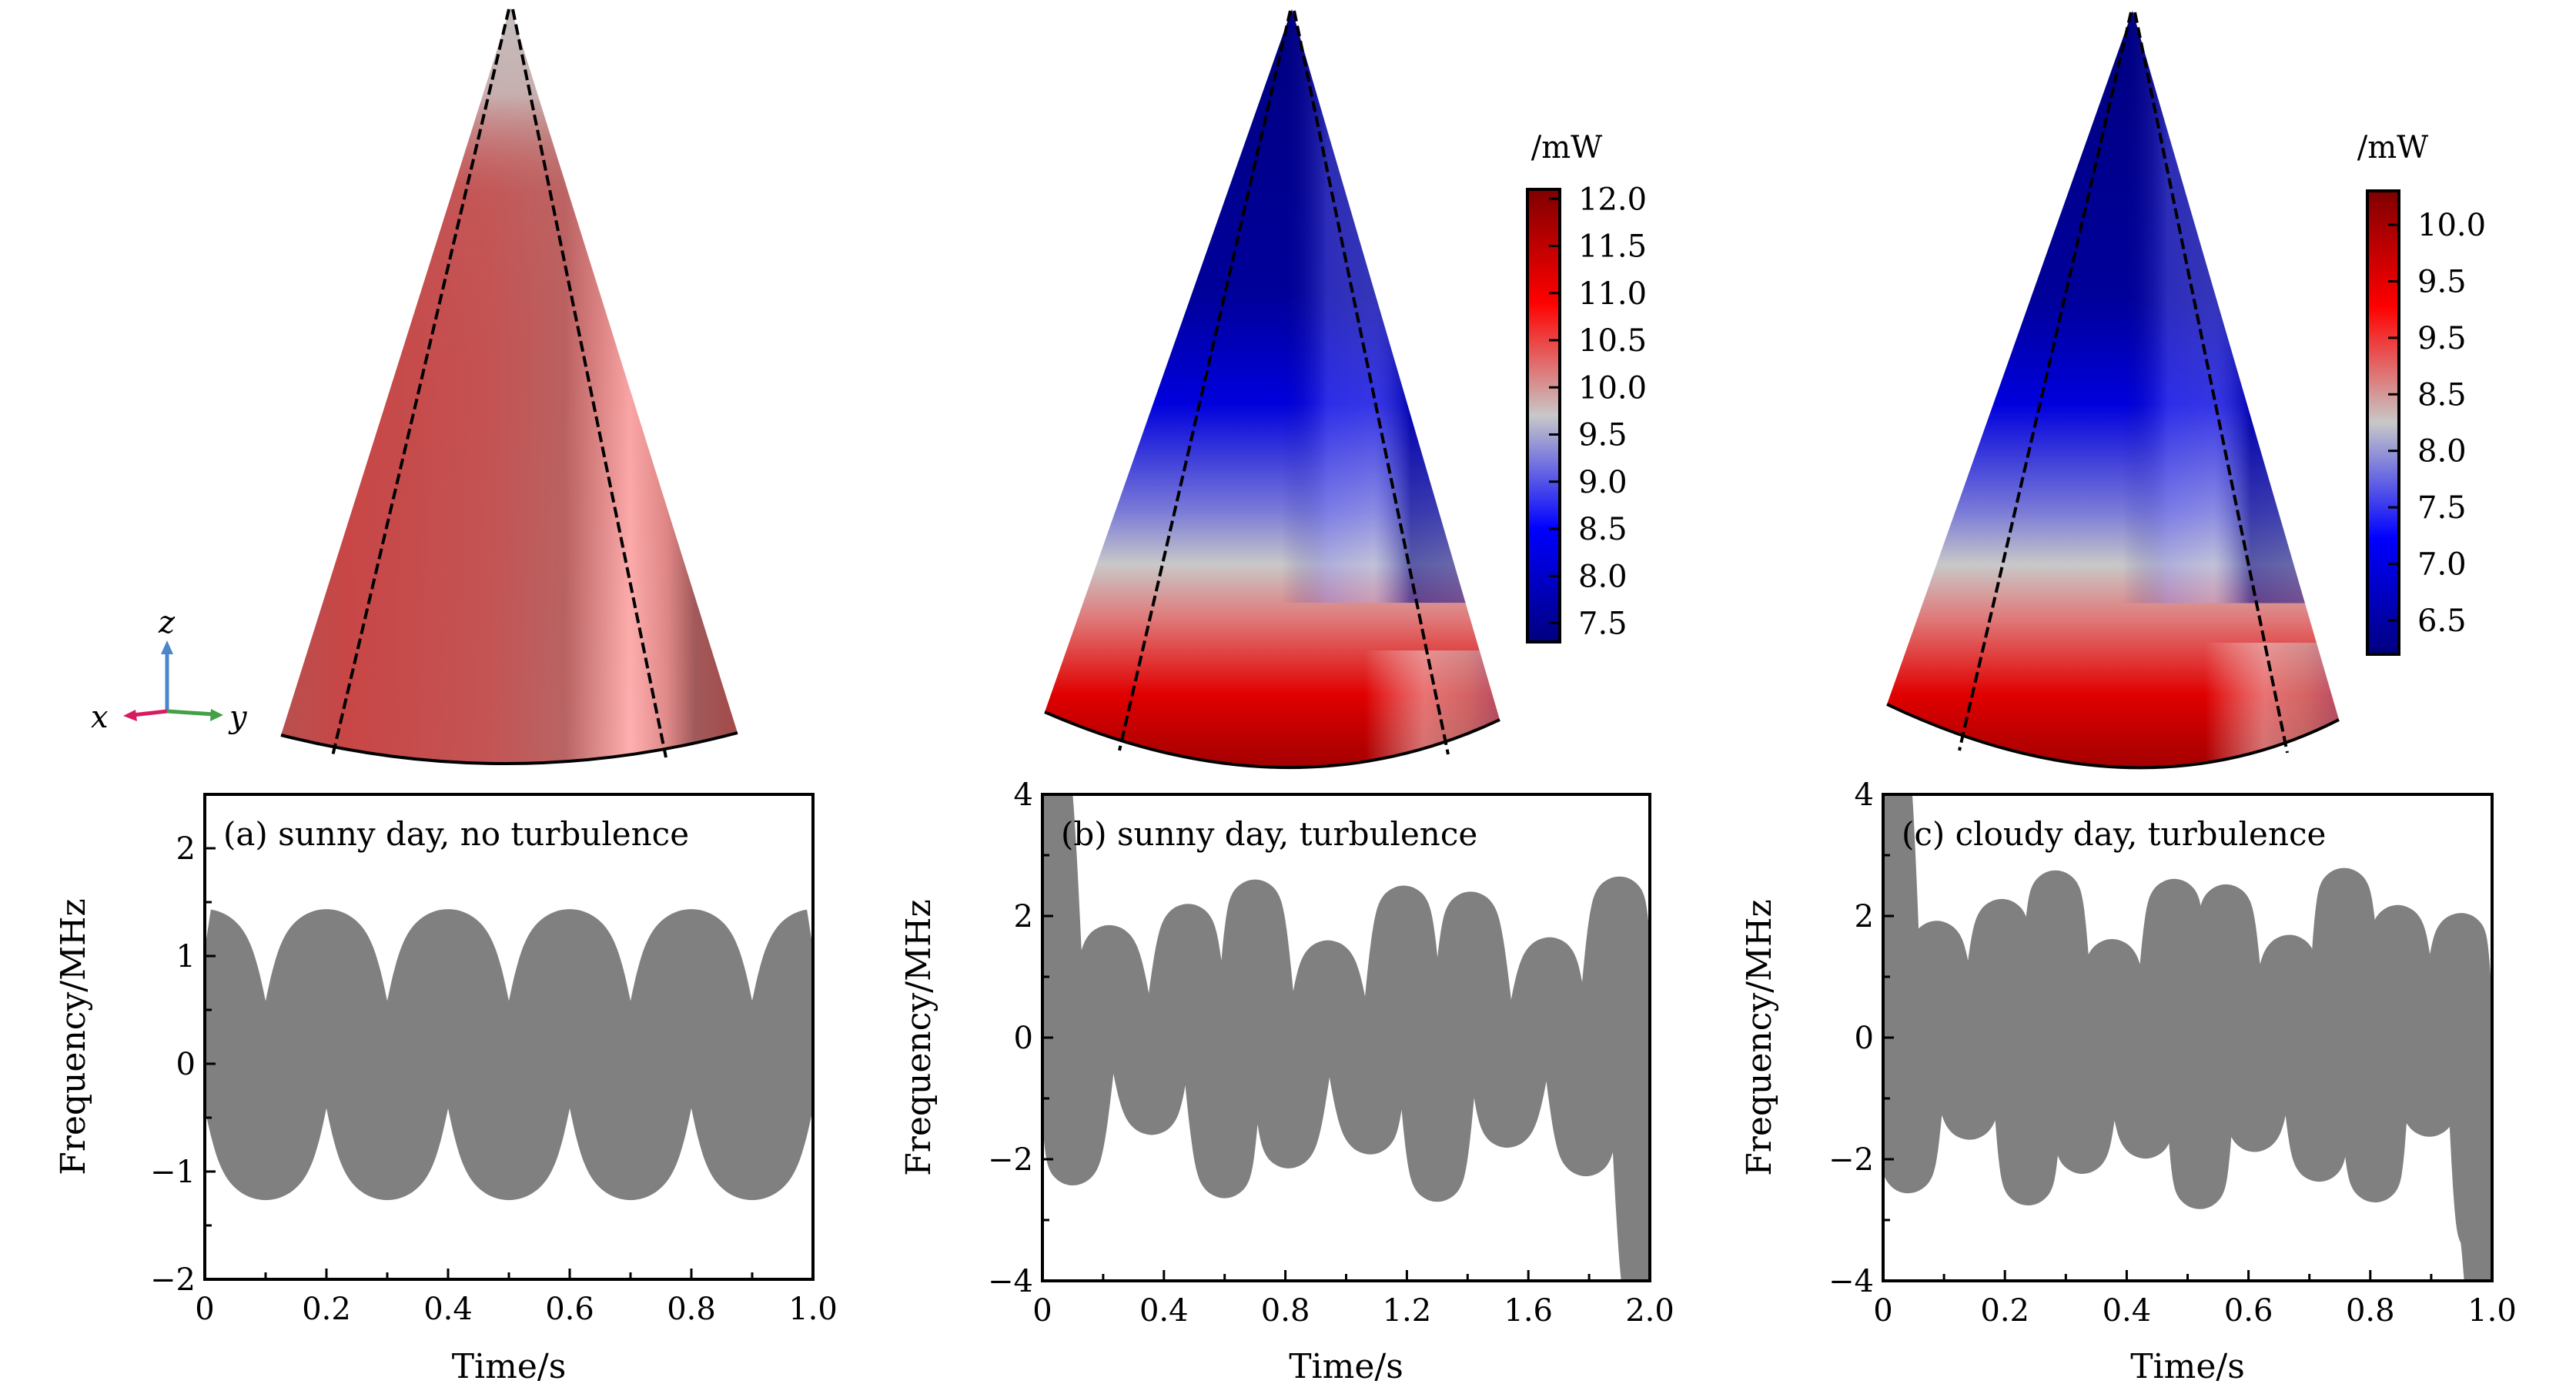 The image size is (2576, 1394). I want to click on plot-c-ylabel: Frequency/MHz, so click(1759, 1037).